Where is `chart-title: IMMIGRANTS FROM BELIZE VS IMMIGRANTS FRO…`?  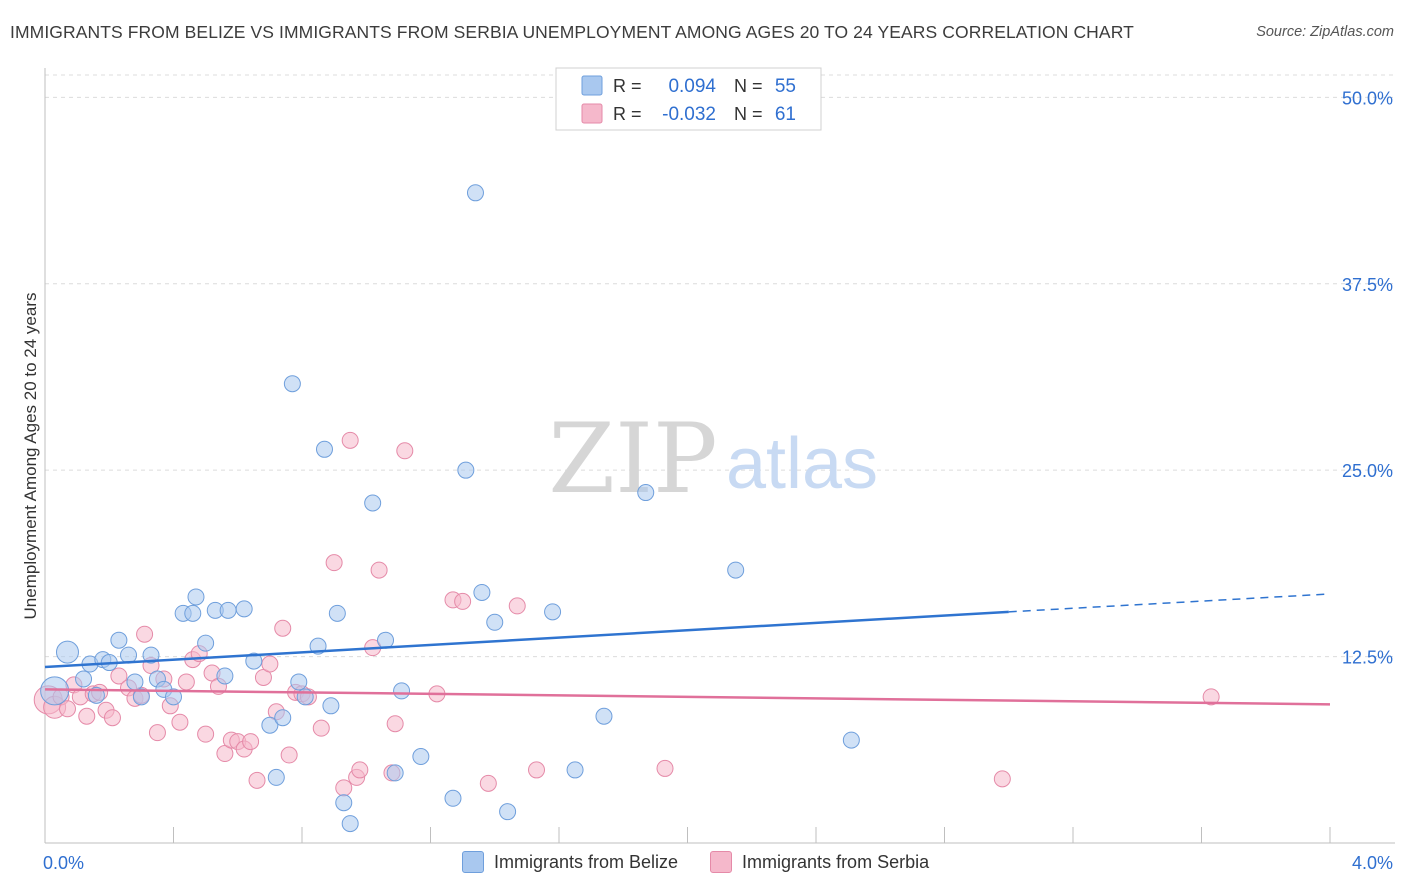 chart-title: IMMIGRANTS FROM BELIZE VS IMMIGRANTS FRO… is located at coordinates (572, 32).